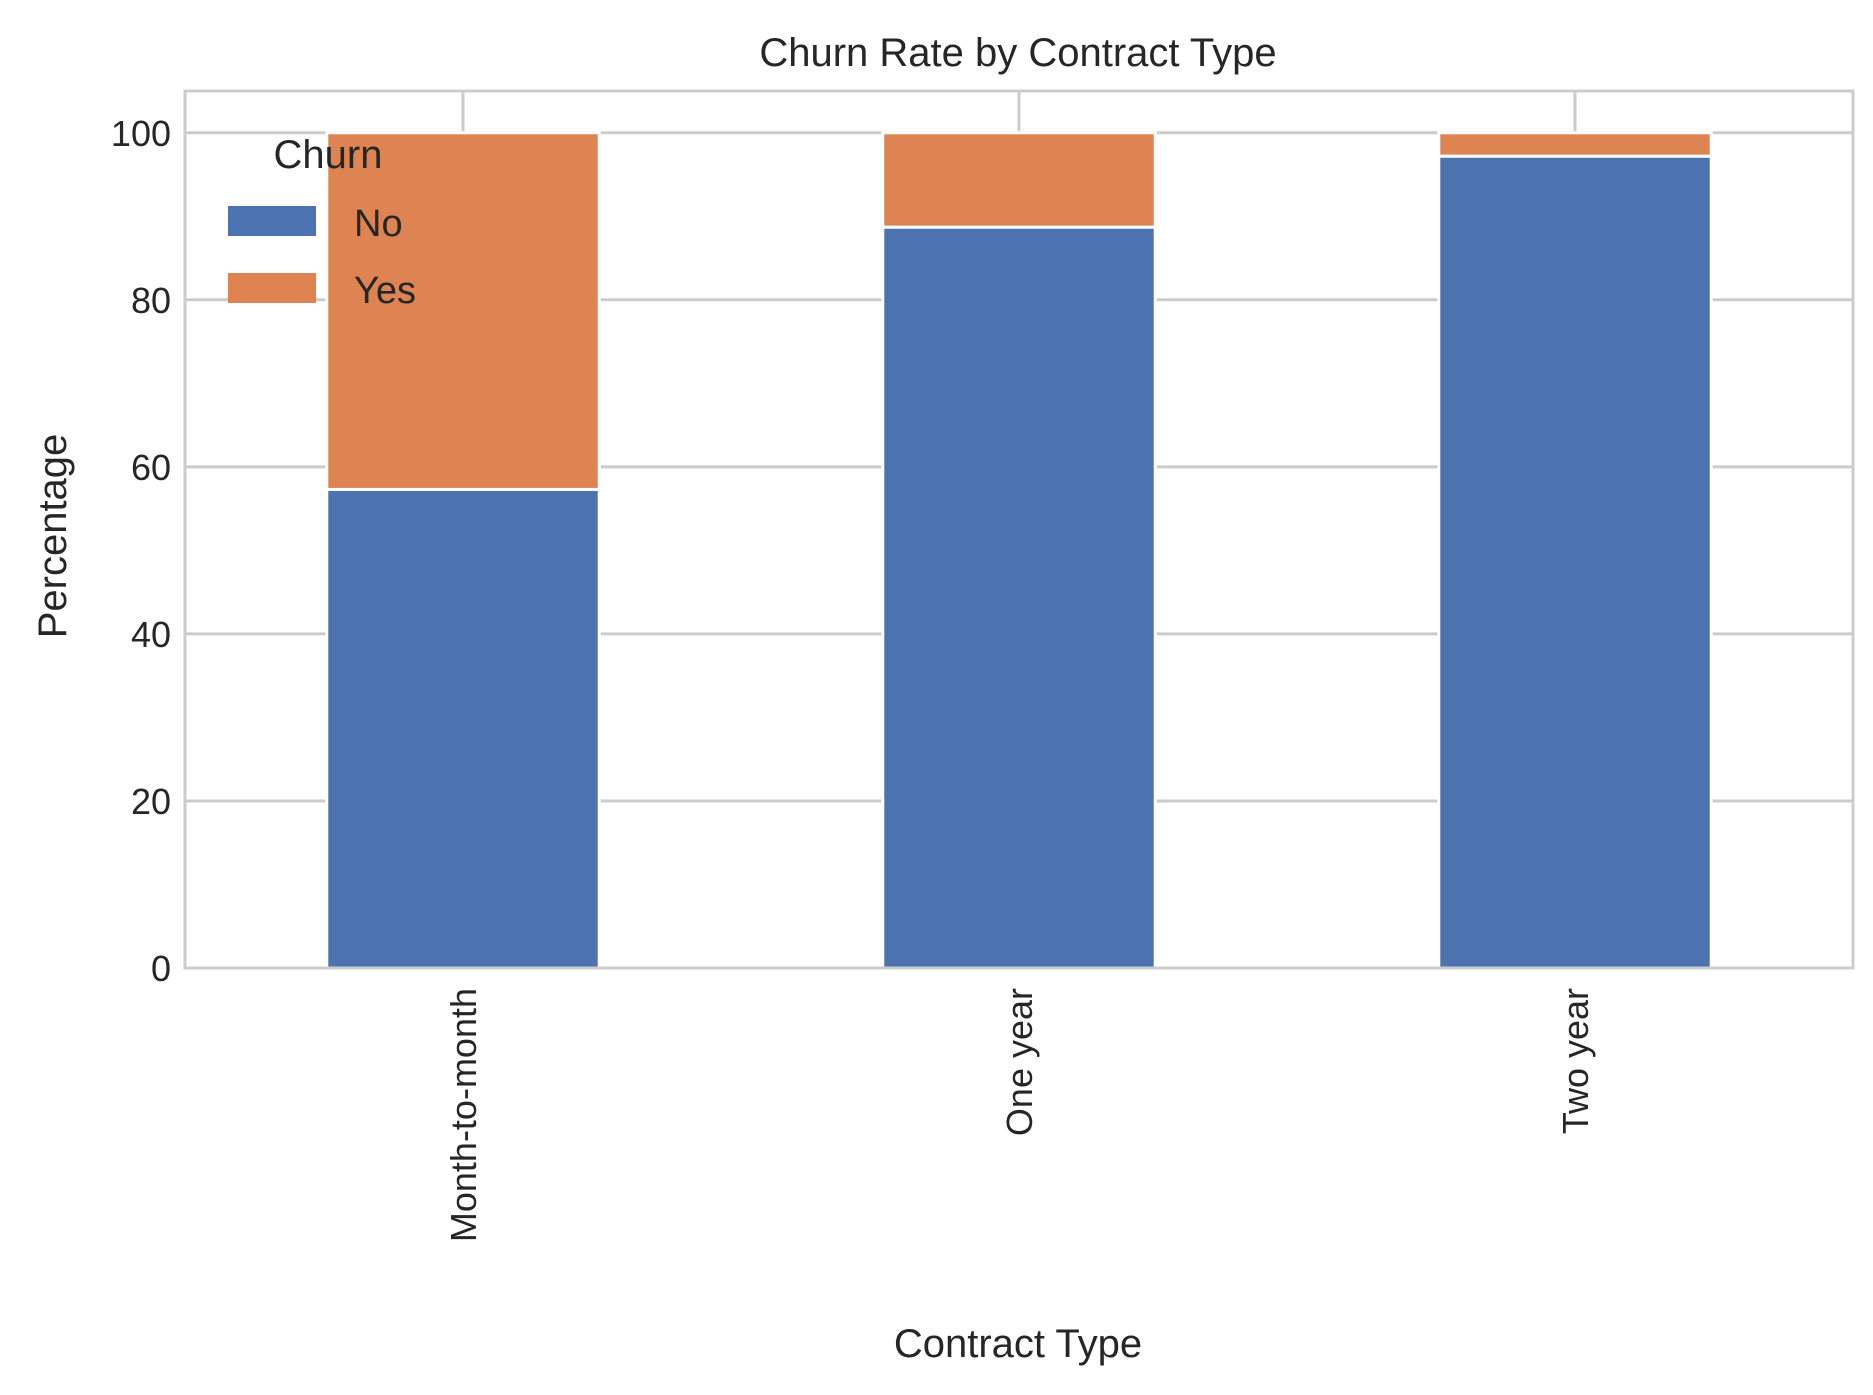 This screenshot has height=1395, width=1873. Describe the element at coordinates (1019, 1062) in the screenshot. I see `x-tick-label: One year` at that location.